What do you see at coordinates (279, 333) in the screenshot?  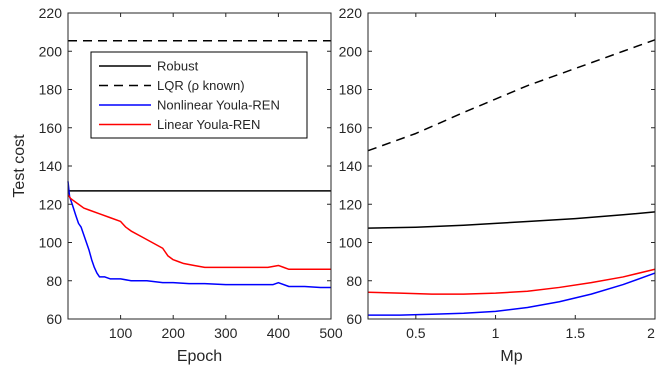 I see `x-tick-label-left-3: 400` at bounding box center [279, 333].